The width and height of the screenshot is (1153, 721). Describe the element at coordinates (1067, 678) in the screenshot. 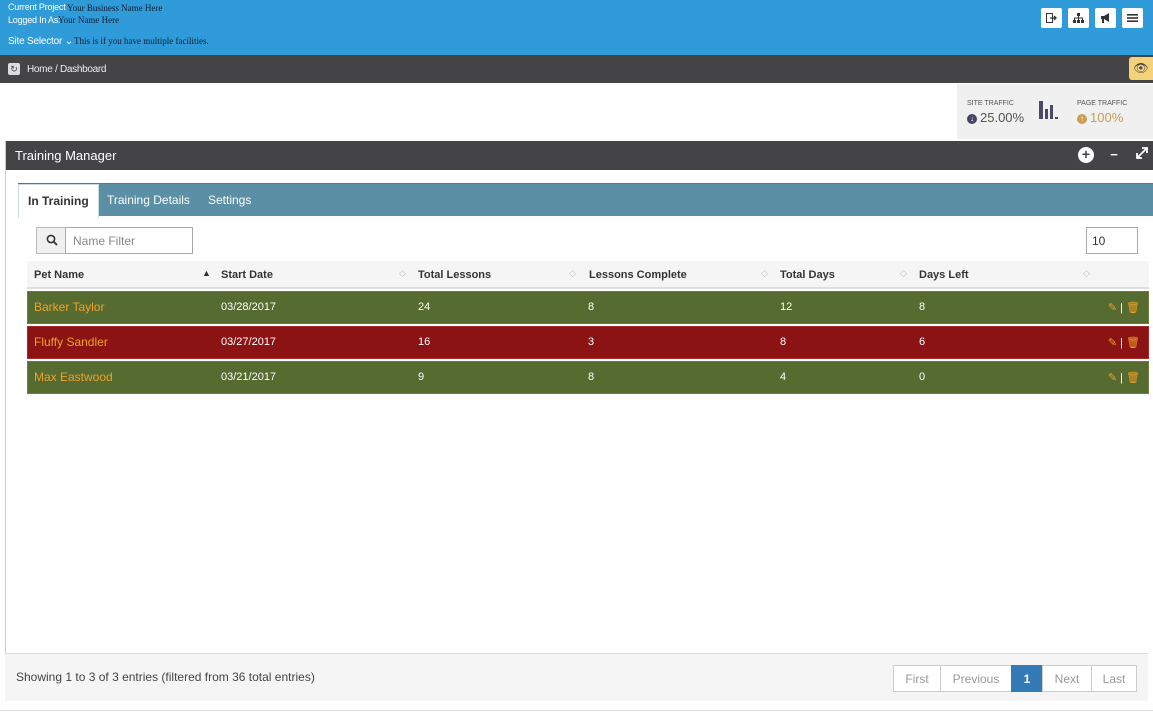

I see `pager-next: Next` at that location.